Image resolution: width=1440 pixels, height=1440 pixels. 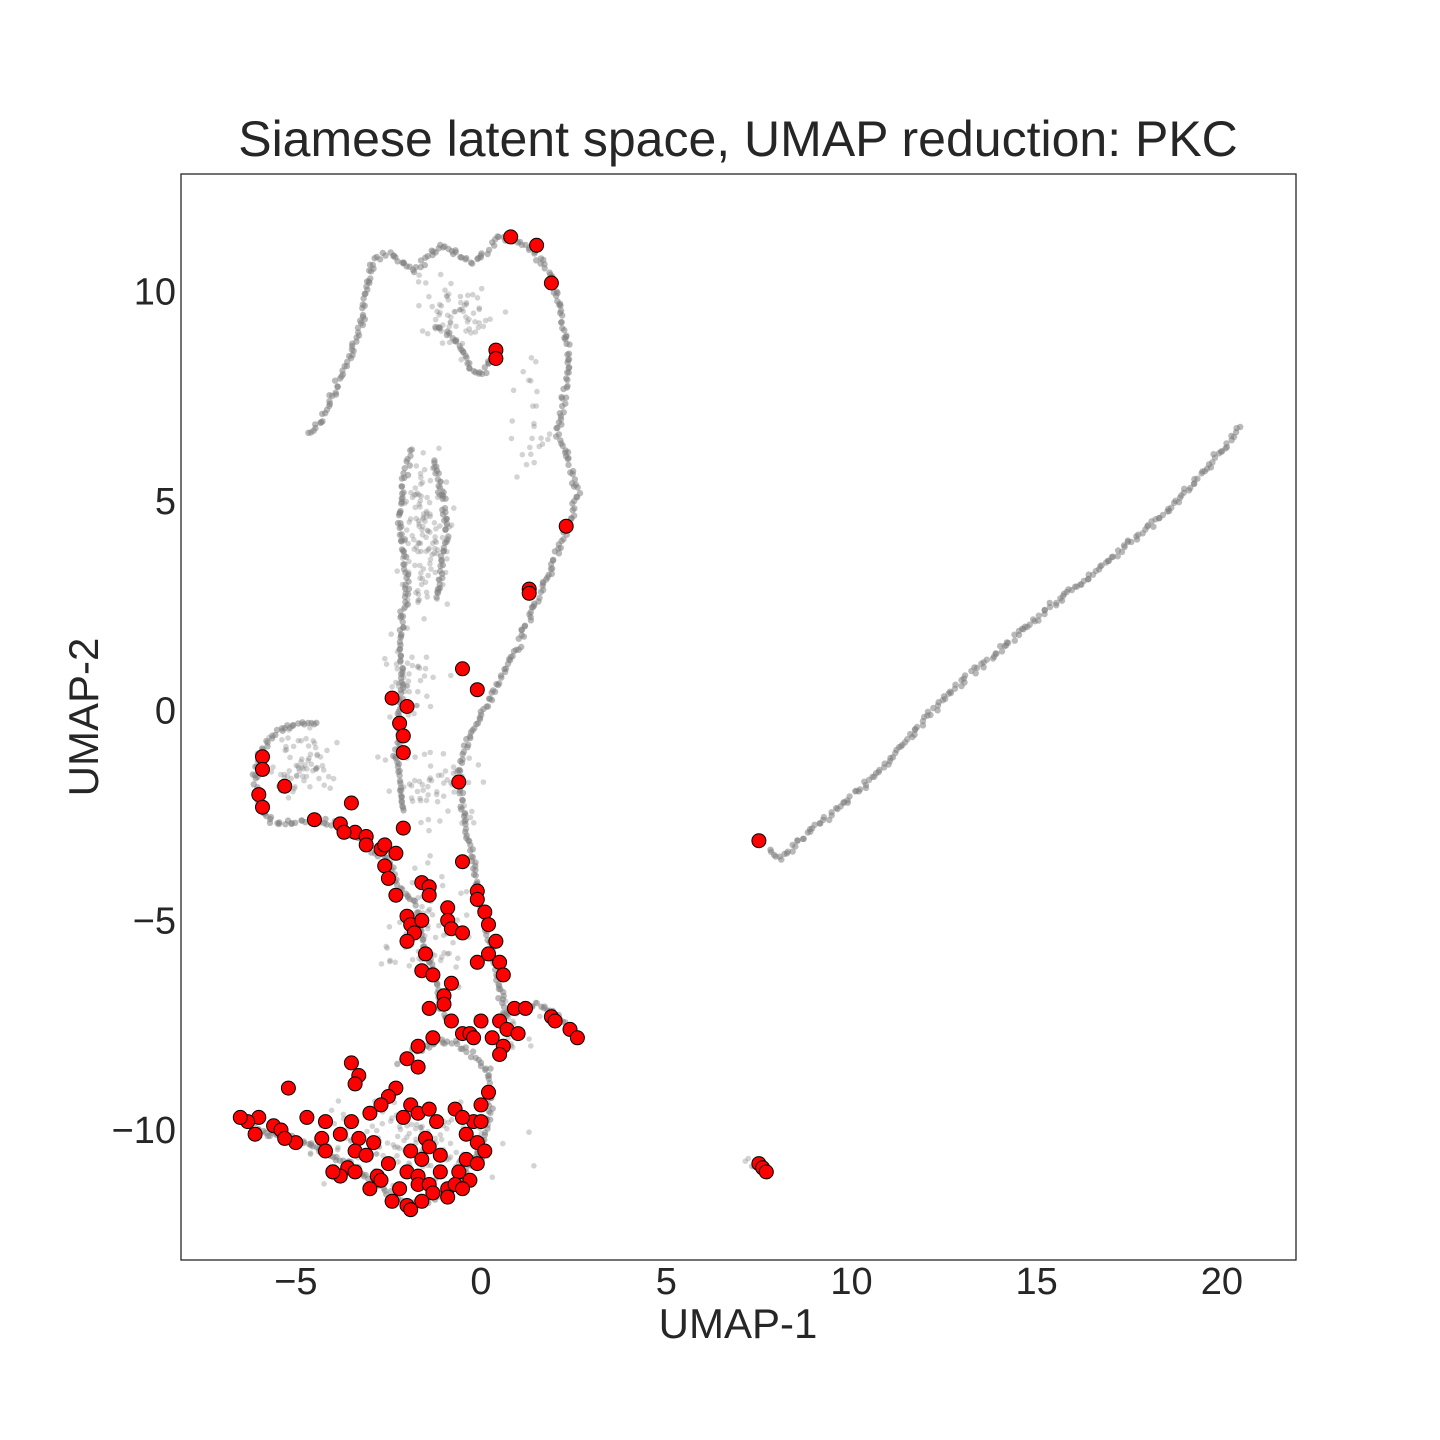 I want to click on y-tick-label: −5, so click(x=154, y=921).